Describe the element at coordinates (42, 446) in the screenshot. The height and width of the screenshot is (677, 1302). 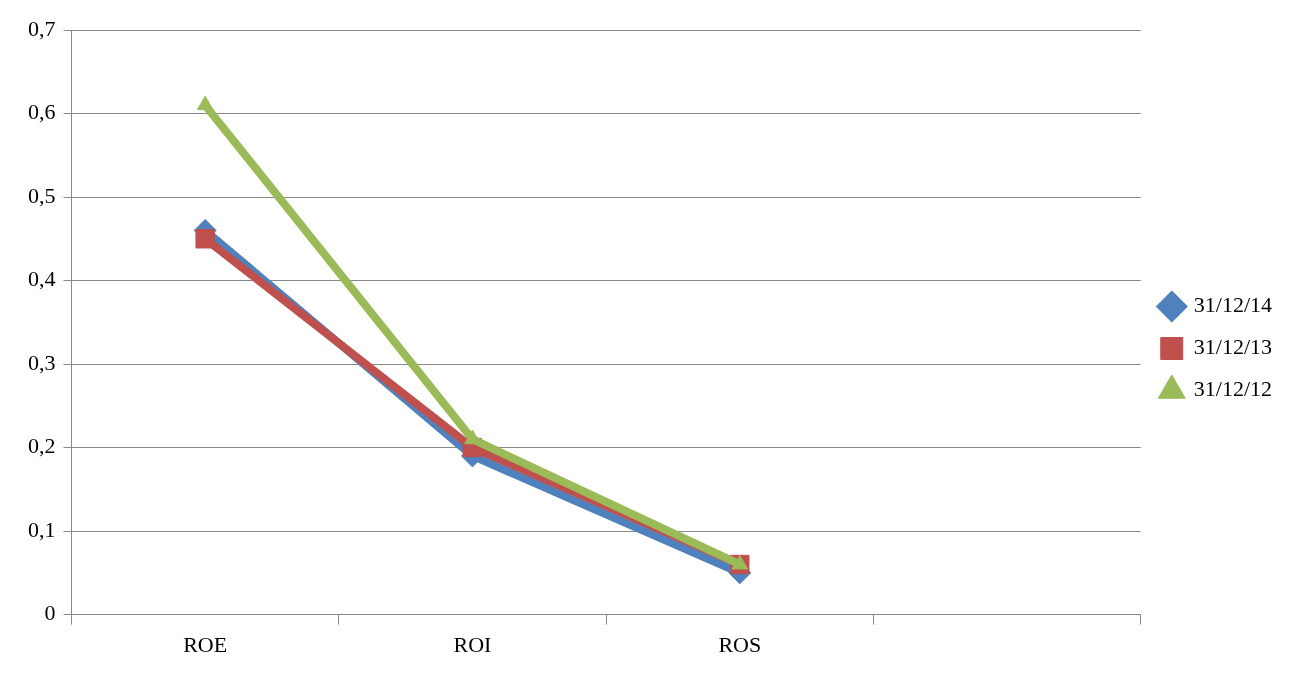
I see `y-tick-label: 0,2` at that location.